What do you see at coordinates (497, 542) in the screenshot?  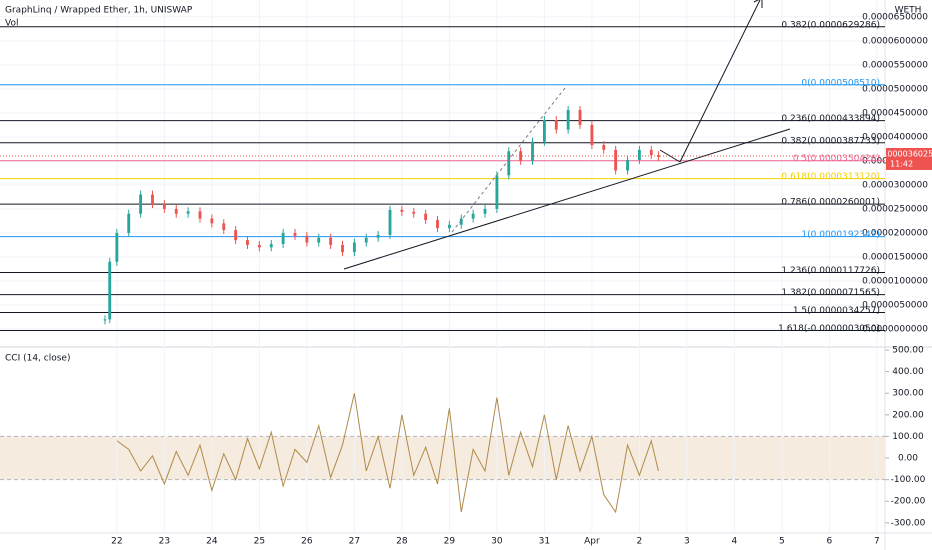 I see `x-tick-label: 30` at bounding box center [497, 542].